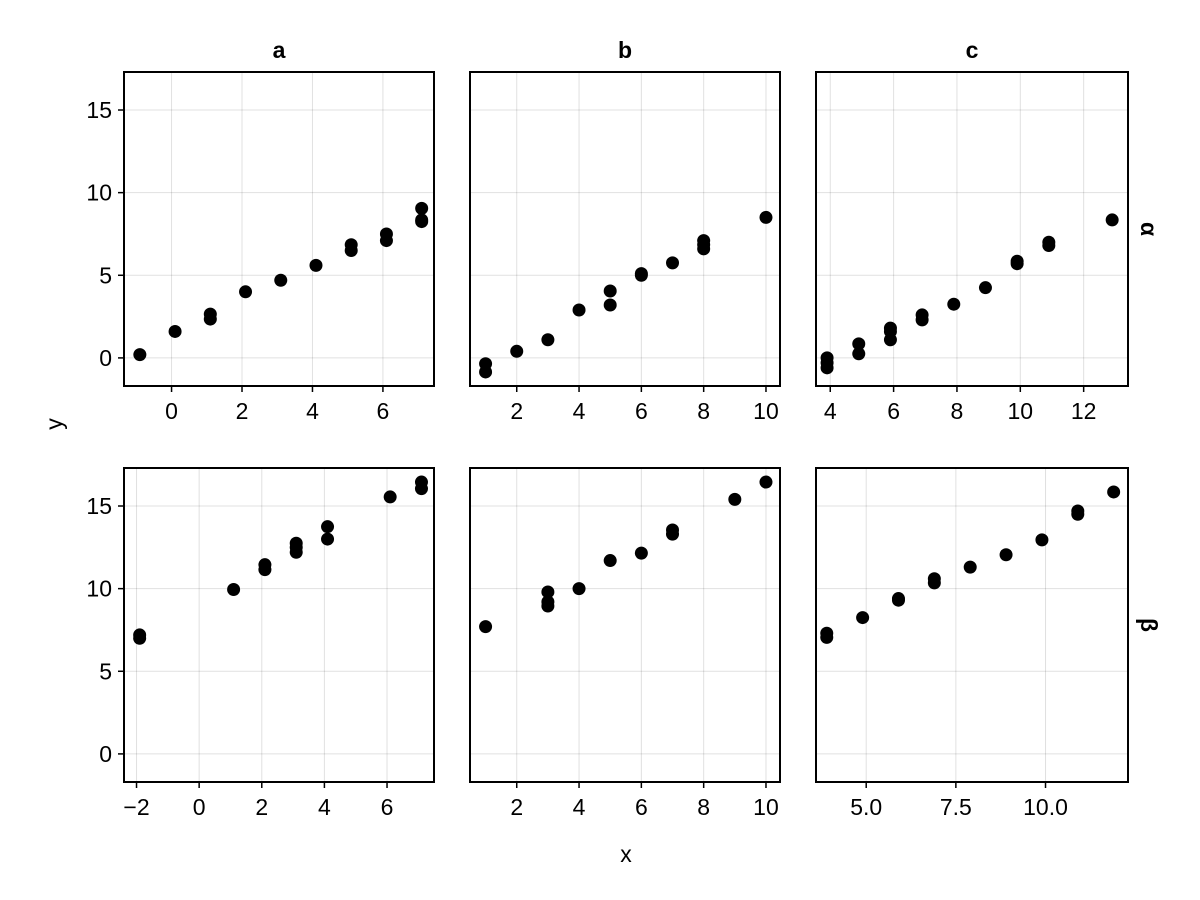 Image resolution: width=1200 pixels, height=900 pixels. What do you see at coordinates (626, 854) in the screenshot?
I see `x-axis-label: x` at bounding box center [626, 854].